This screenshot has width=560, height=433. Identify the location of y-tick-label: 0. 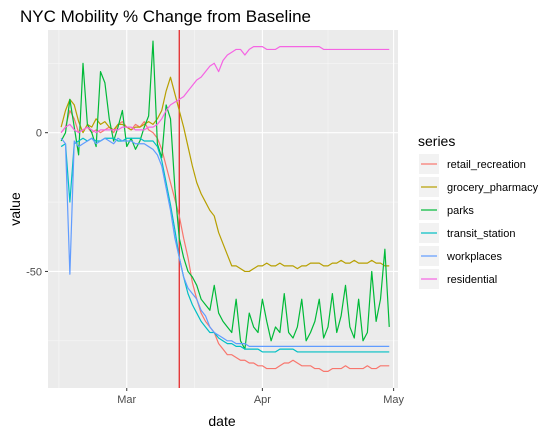
(39, 134).